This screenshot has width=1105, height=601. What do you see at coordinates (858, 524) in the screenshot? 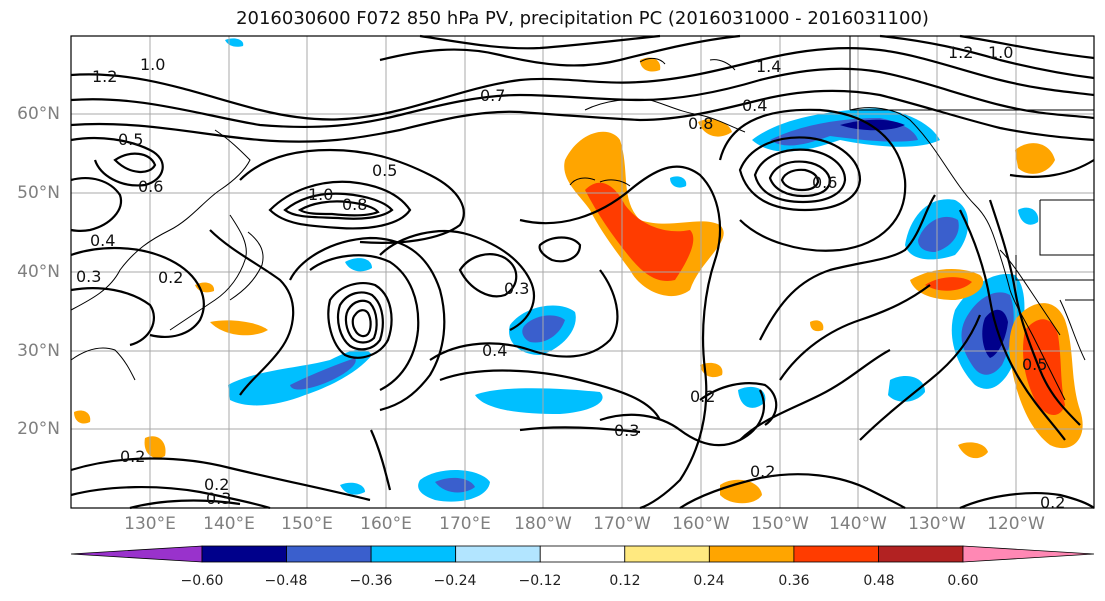
I see `lon-label: 140°W` at bounding box center [858, 524].